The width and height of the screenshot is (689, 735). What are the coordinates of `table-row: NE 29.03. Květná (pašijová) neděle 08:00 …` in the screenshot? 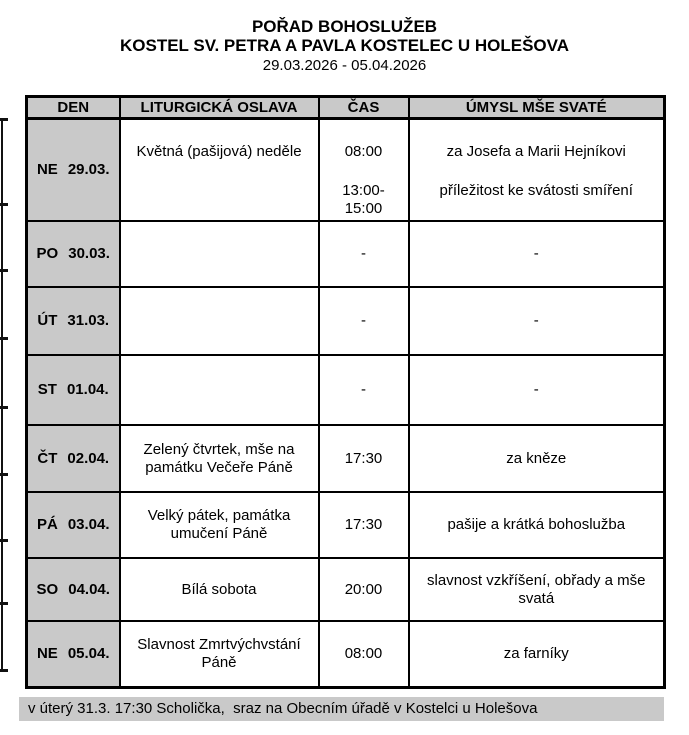 It's located at (345, 169).